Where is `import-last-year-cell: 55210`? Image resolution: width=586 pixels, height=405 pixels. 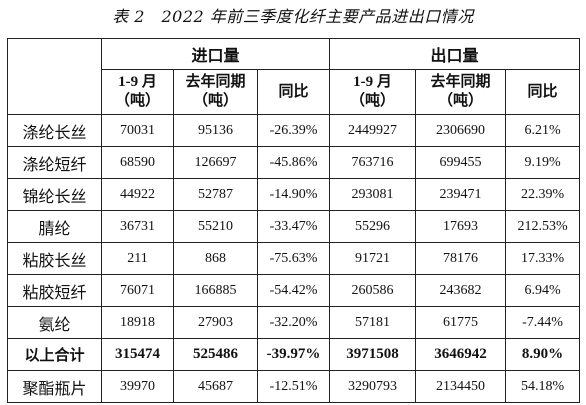 import-last-year-cell: 55210 is located at coordinates (215, 226).